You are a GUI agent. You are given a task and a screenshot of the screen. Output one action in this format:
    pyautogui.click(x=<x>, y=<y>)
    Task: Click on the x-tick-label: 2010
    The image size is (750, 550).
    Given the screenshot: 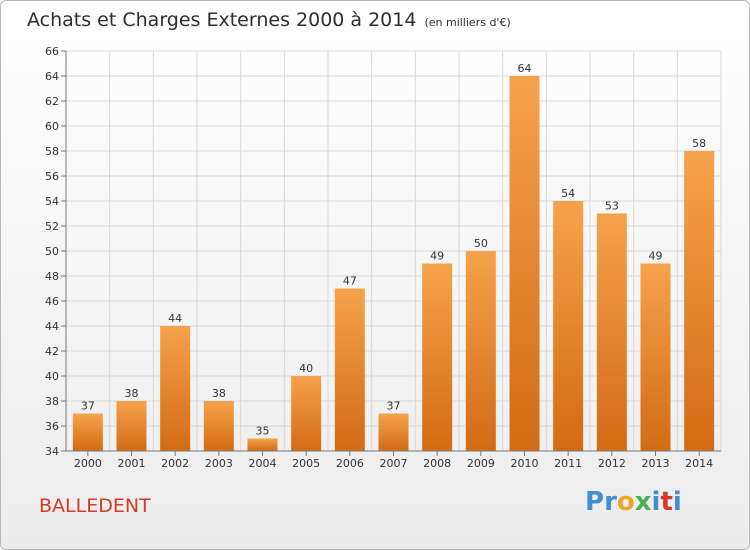 What is the action you would take?
    pyautogui.click(x=525, y=463)
    